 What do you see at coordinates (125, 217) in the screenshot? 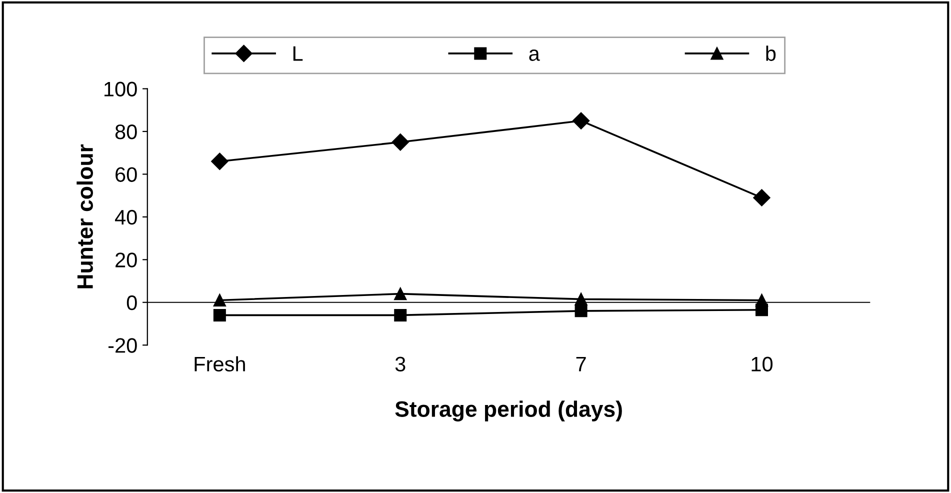
I see `y-tick-label: 40` at bounding box center [125, 217].